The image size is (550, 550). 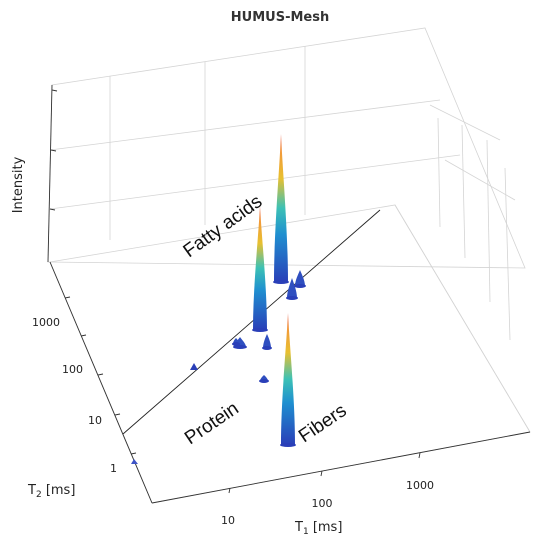 I want to click on y-tick-label: 100, so click(x=72, y=369).